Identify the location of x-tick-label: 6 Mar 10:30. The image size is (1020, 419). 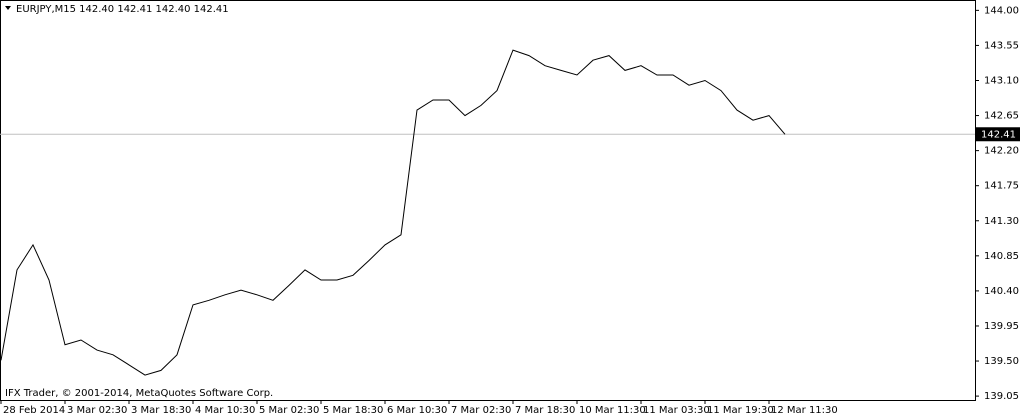
(417, 410).